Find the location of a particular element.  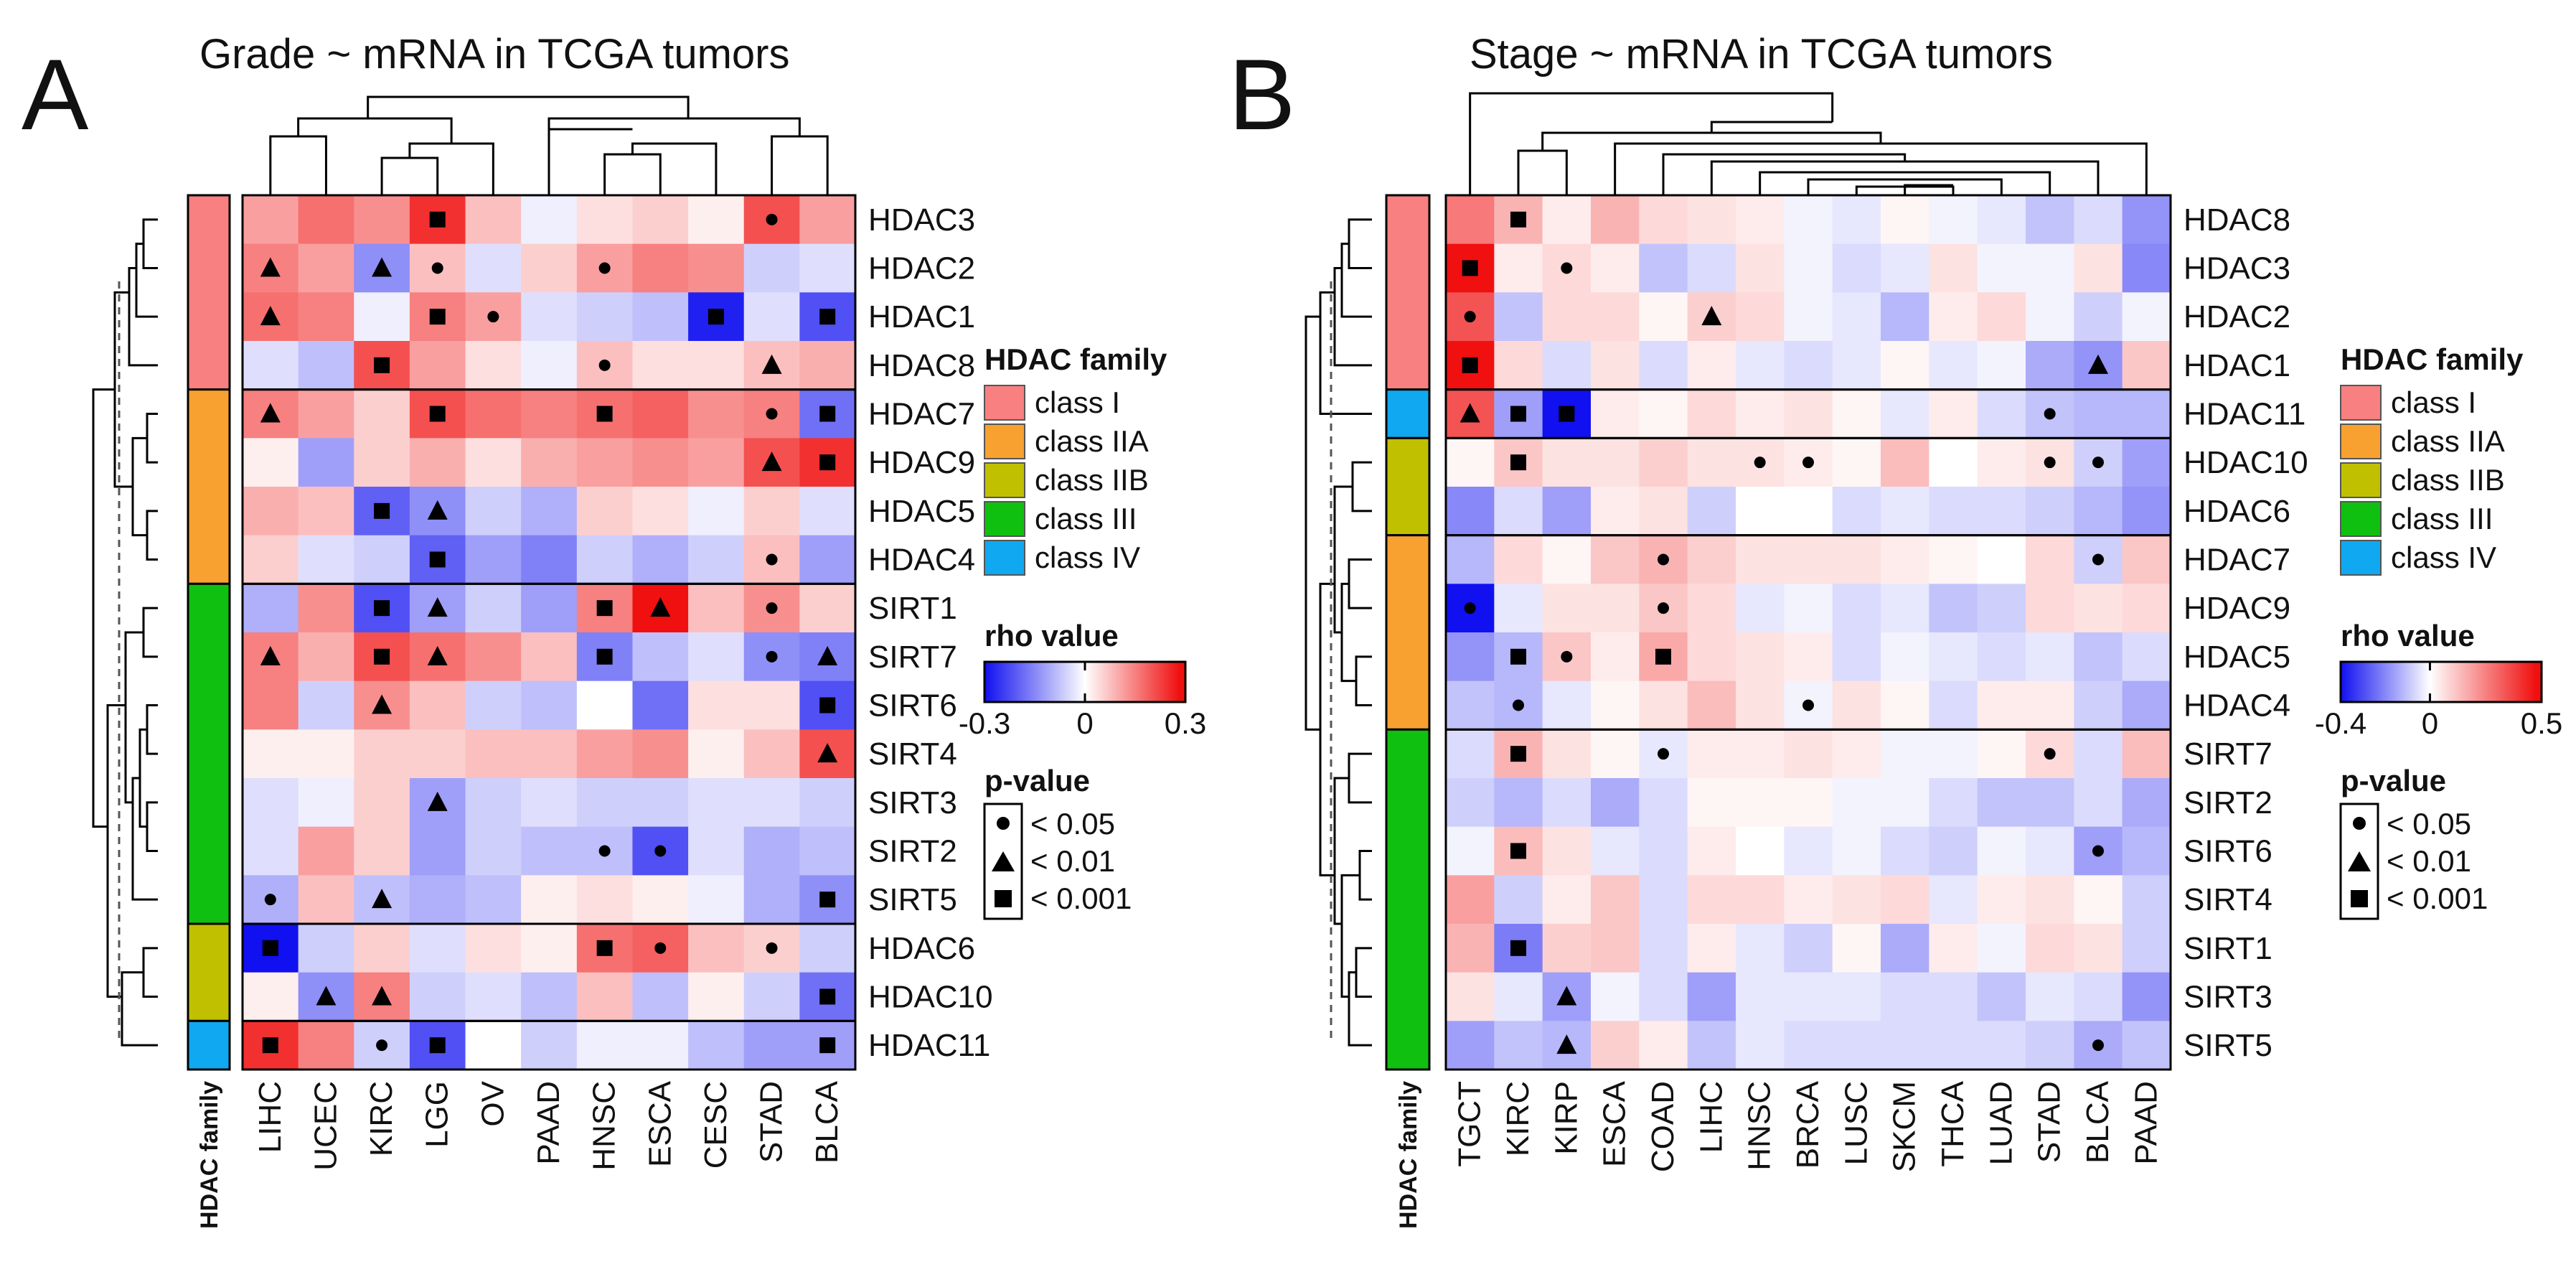

family-legend-label: class IIB is located at coordinates (1092, 480).